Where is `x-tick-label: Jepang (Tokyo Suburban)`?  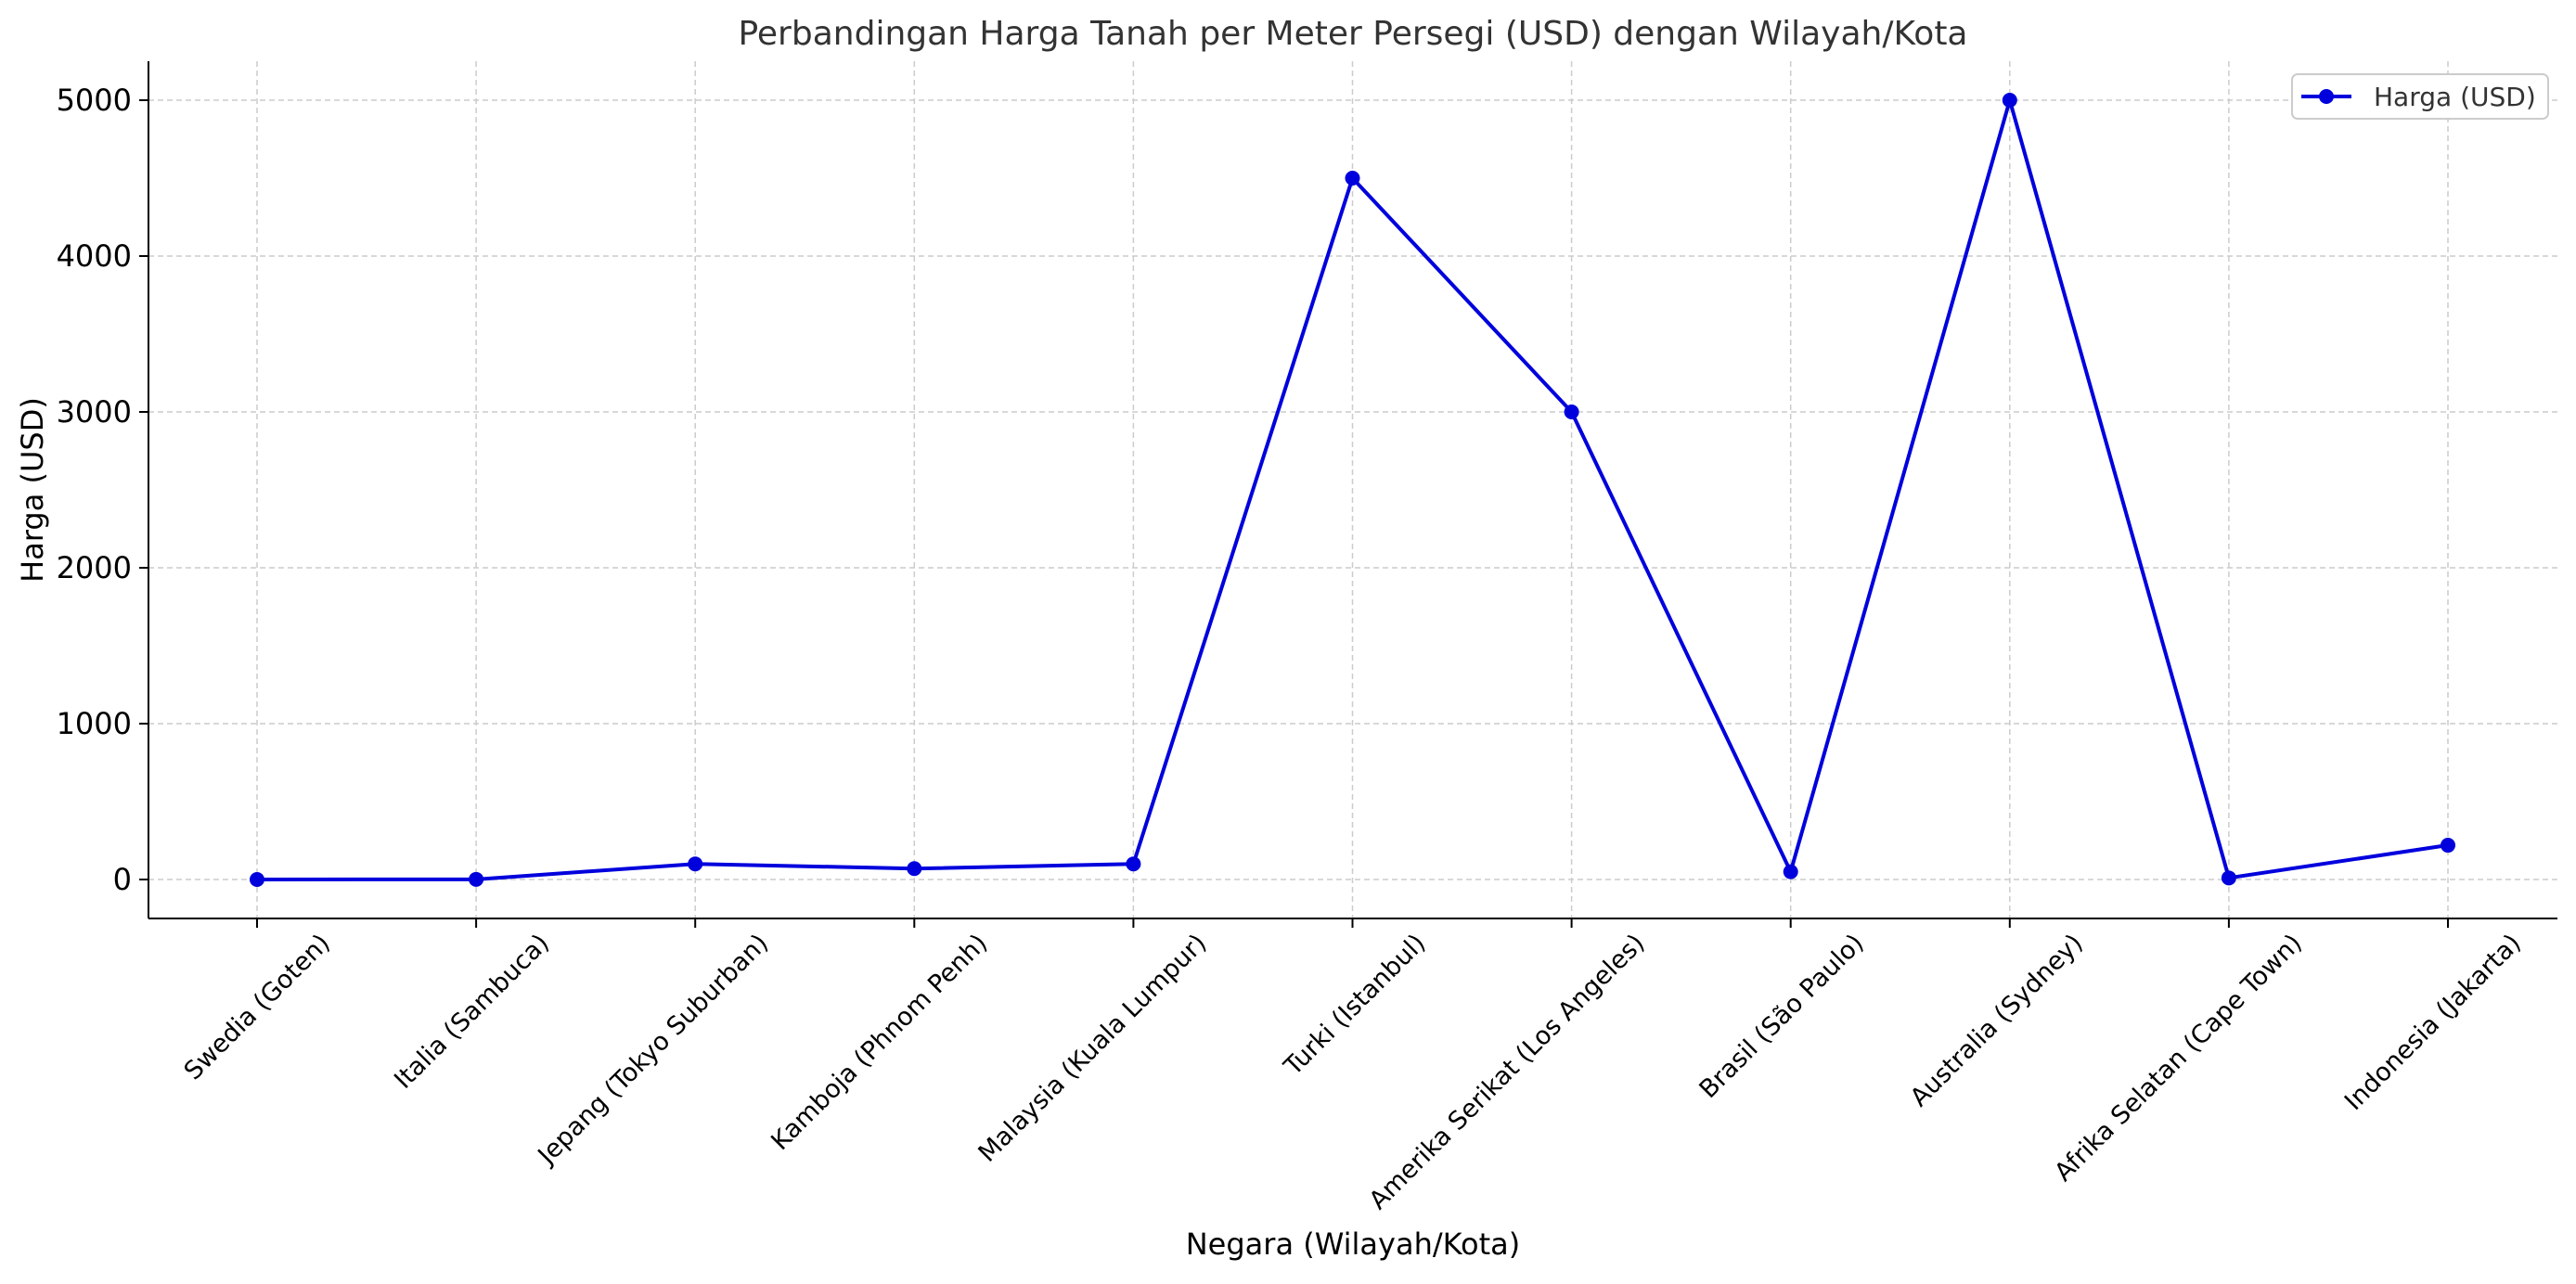 x-tick-label: Jepang (Tokyo Suburban) is located at coordinates (653, 1050).